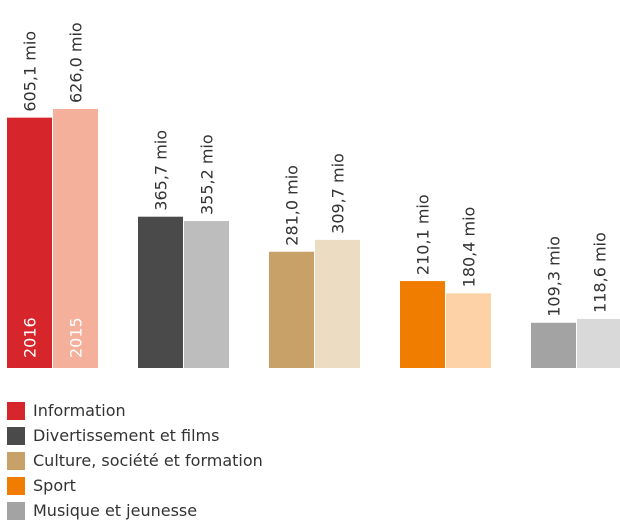 This screenshot has height=523, width=620. I want to click on value-label-2016-1: 605,1 mio, so click(30, 71).